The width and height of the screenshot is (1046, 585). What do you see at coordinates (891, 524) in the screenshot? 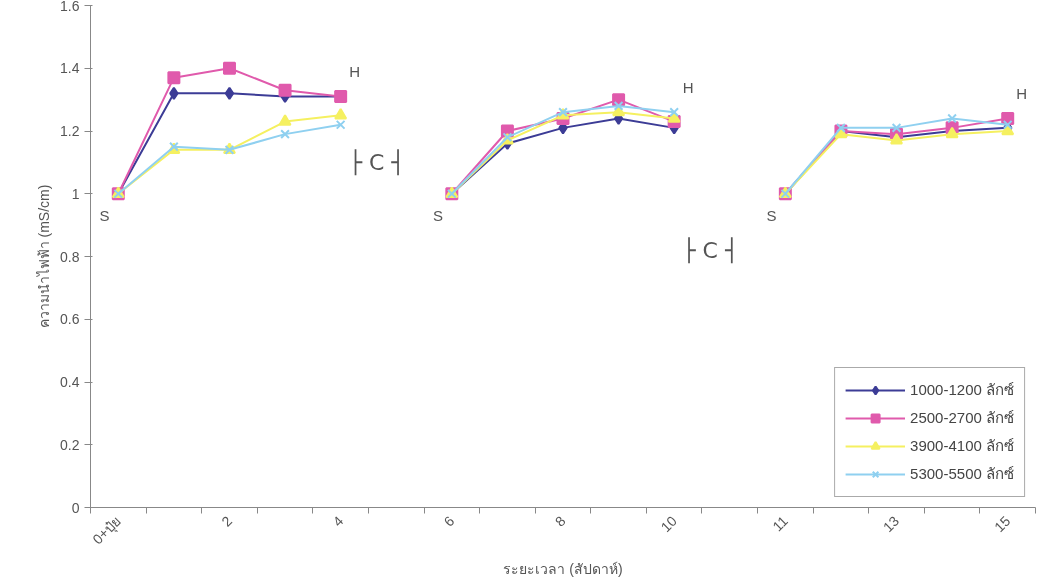
I see `x-tick-label: 13` at bounding box center [891, 524].